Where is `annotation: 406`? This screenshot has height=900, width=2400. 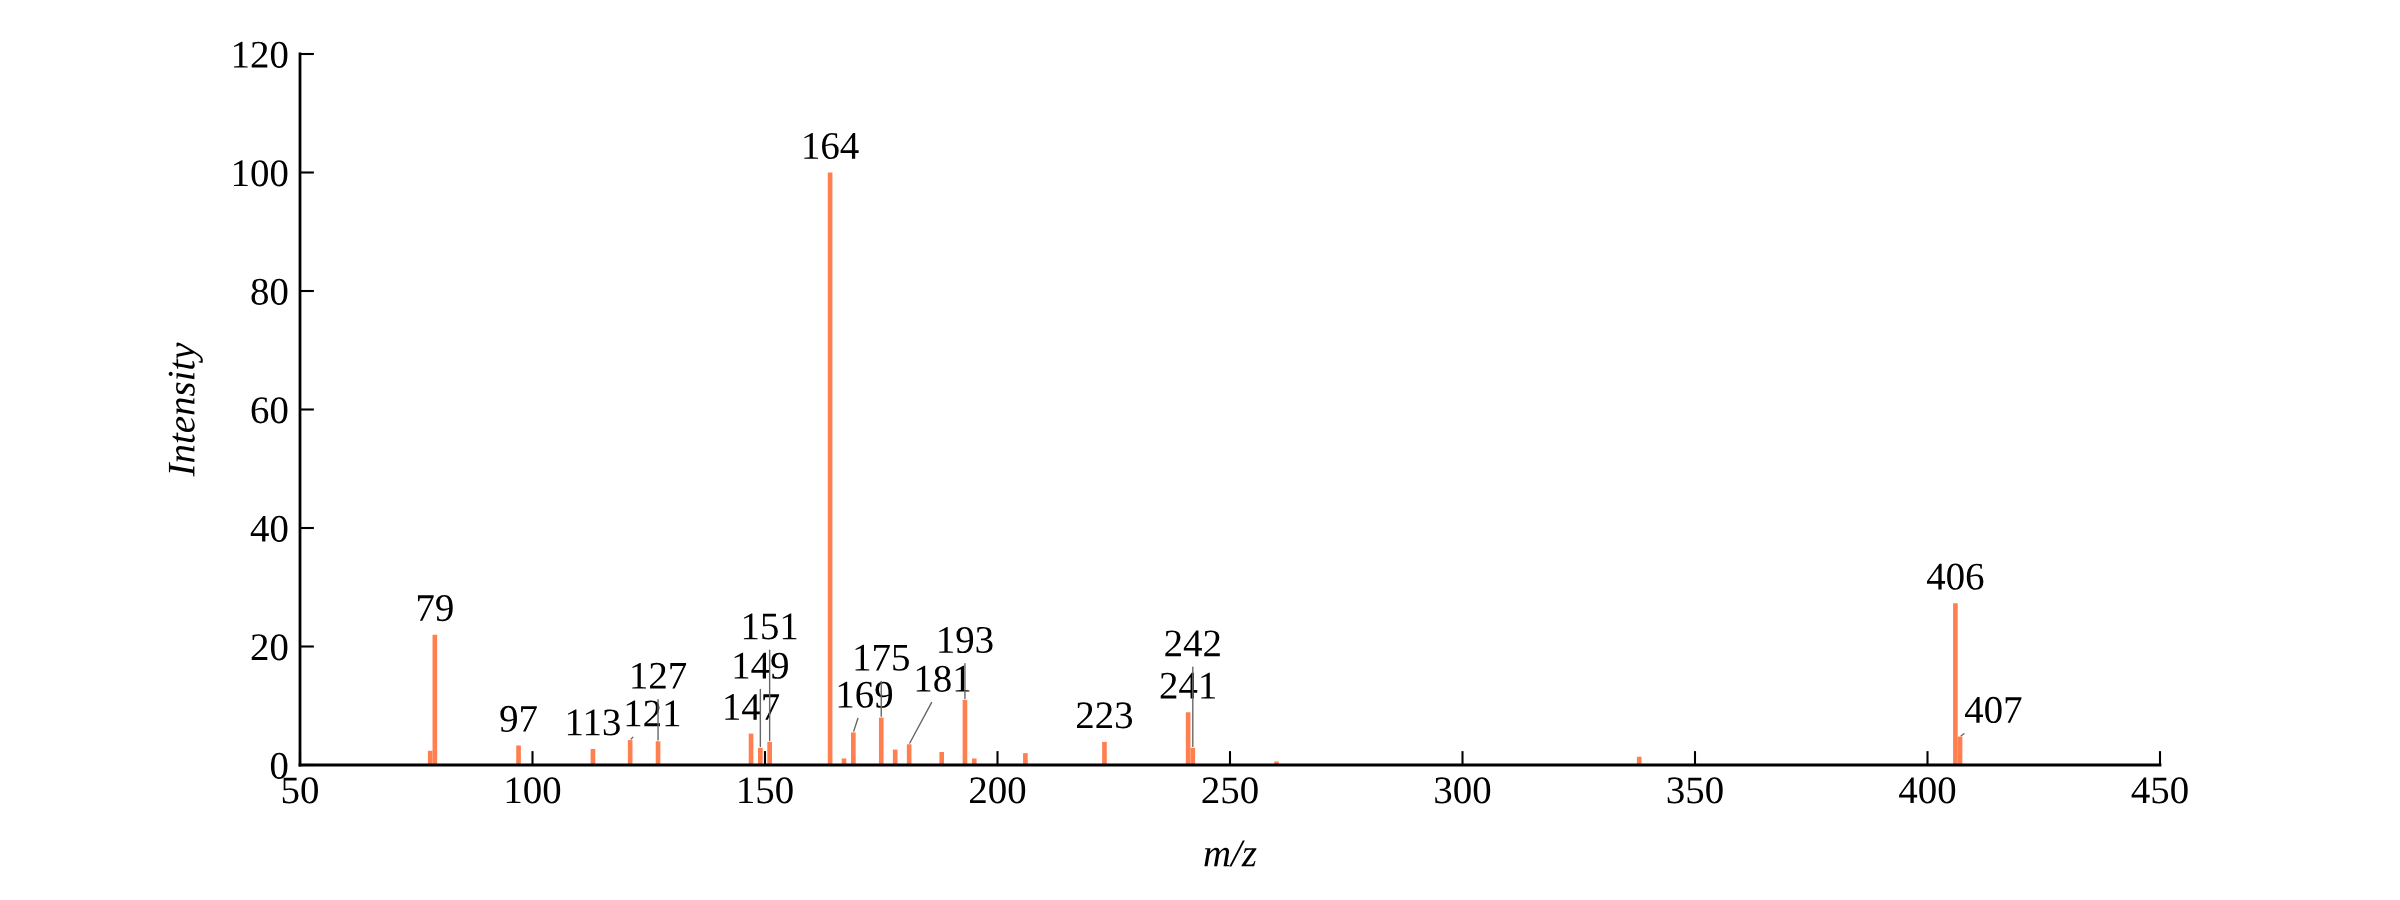 annotation: 406 is located at coordinates (1955, 576).